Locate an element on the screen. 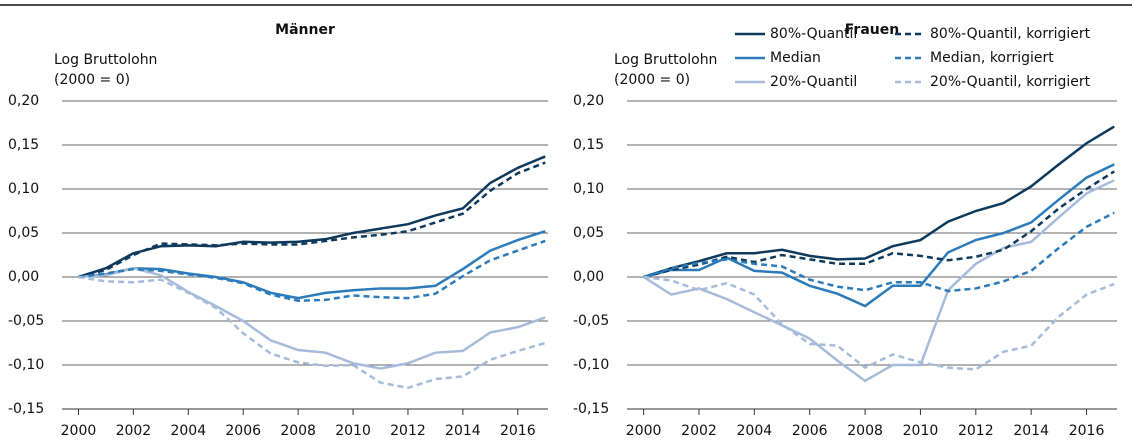  legend-label: 80%-Quantil, korrigiert is located at coordinates (1010, 34).